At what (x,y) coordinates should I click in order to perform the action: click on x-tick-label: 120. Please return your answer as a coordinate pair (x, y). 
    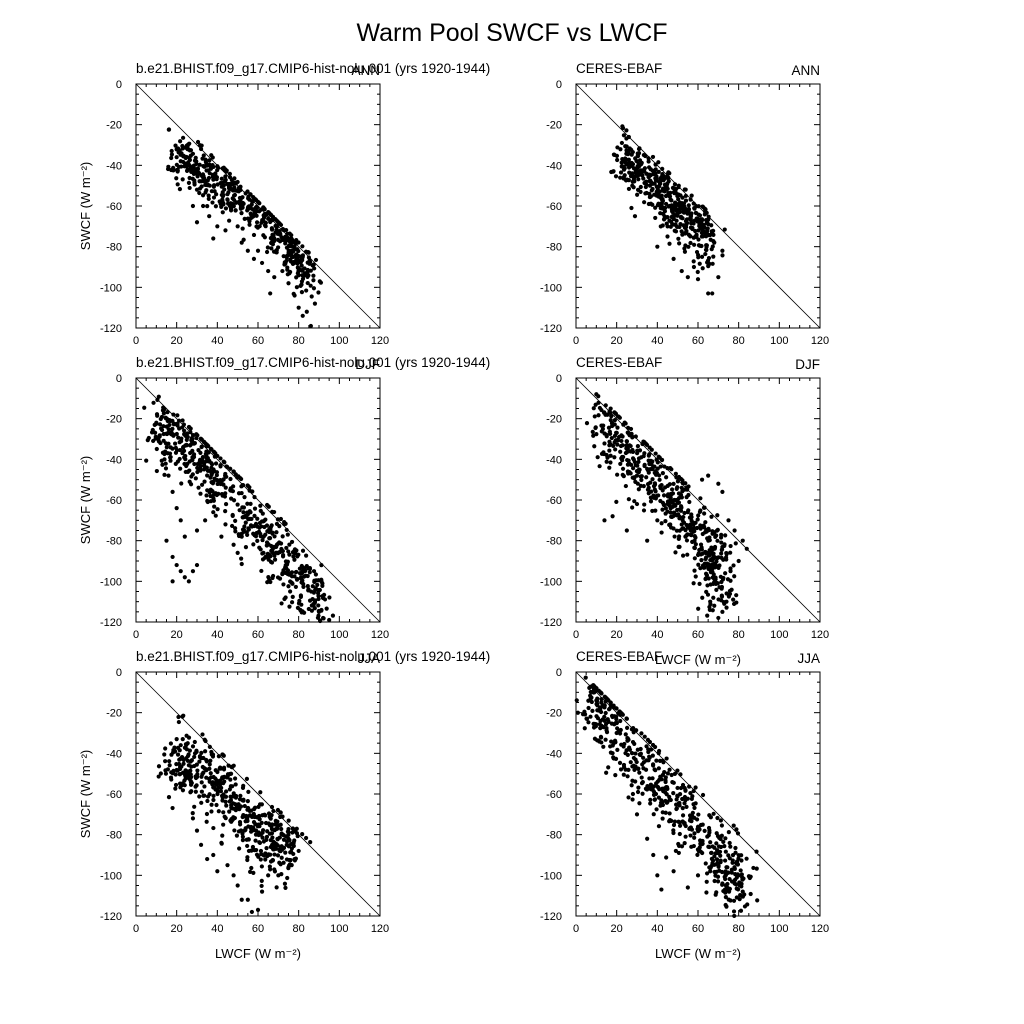
    Looking at the image, I should click on (380, 929).